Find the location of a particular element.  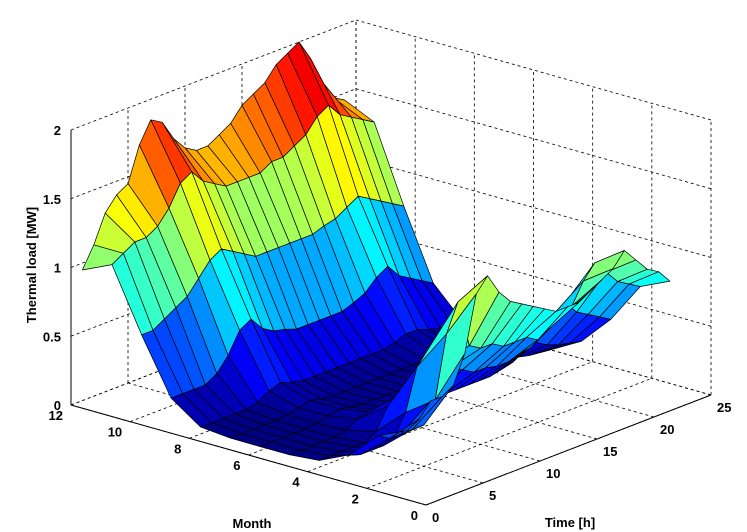

x-tick-label: 0 is located at coordinates (435, 517).